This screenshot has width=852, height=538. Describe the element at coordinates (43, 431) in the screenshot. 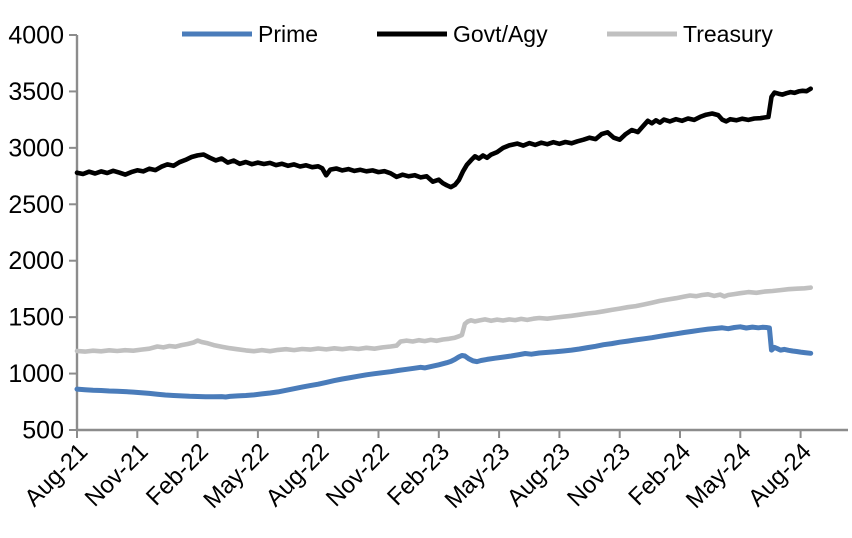

I see `y-tick-label-500: 500` at that location.